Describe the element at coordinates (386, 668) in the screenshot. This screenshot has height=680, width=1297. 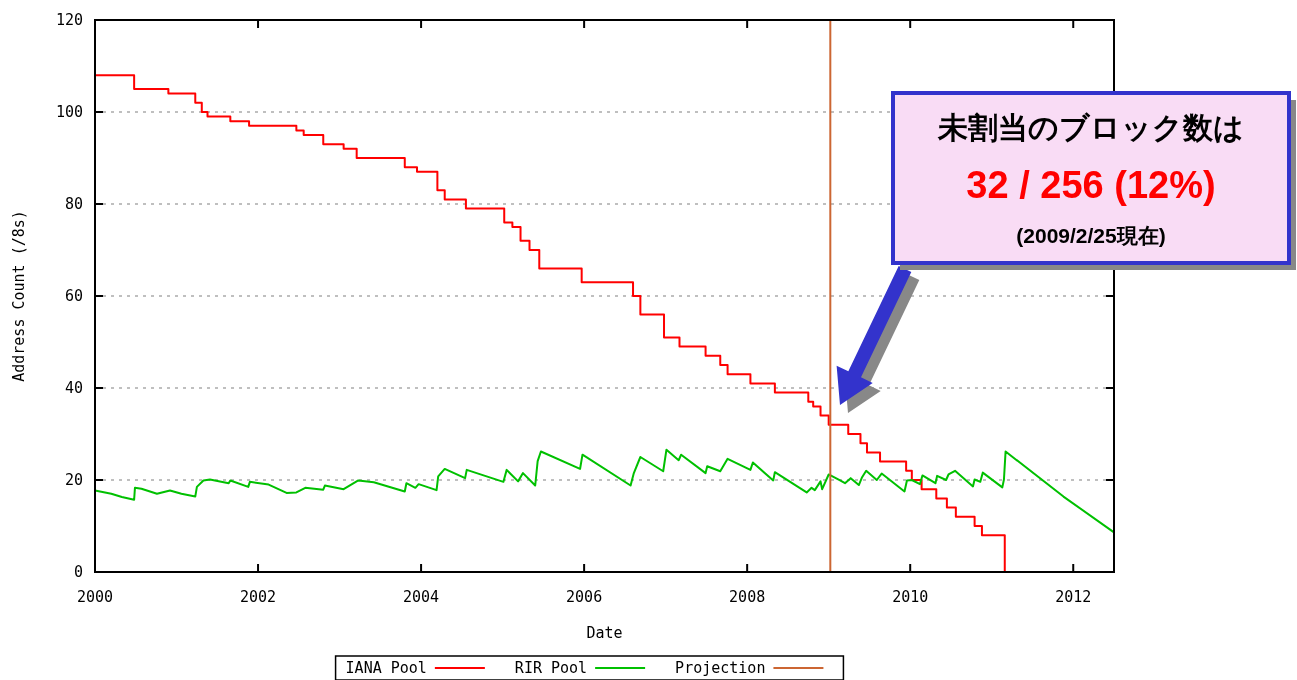
I see `legend-label: IANA Pool` at that location.